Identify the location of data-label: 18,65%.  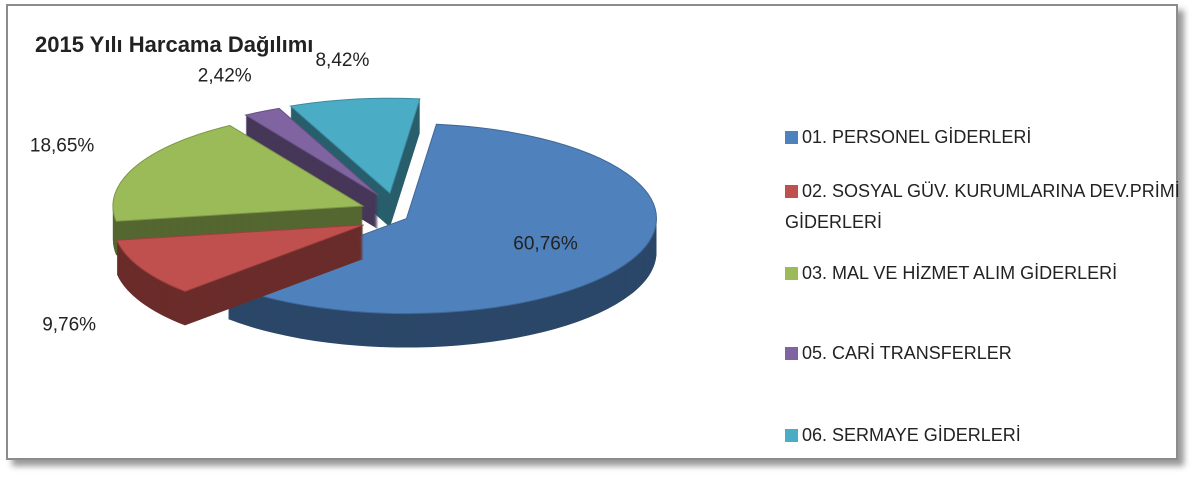
(62, 145).